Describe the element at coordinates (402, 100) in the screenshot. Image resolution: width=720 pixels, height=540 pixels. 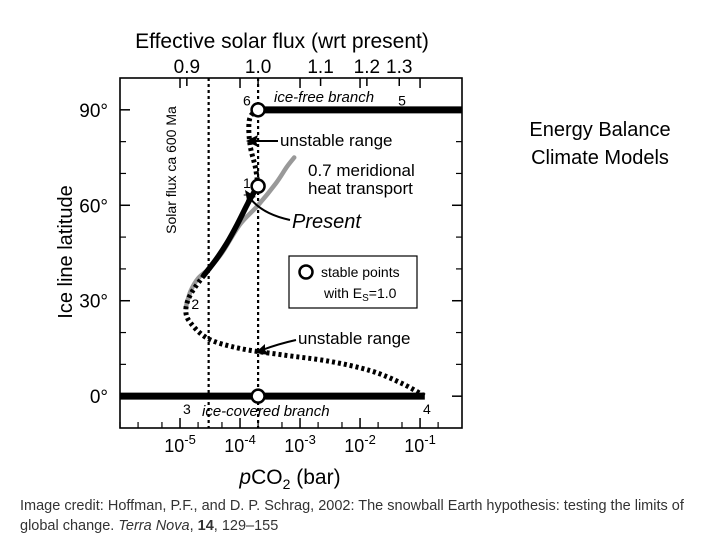
I see `point-label-5: 5` at that location.